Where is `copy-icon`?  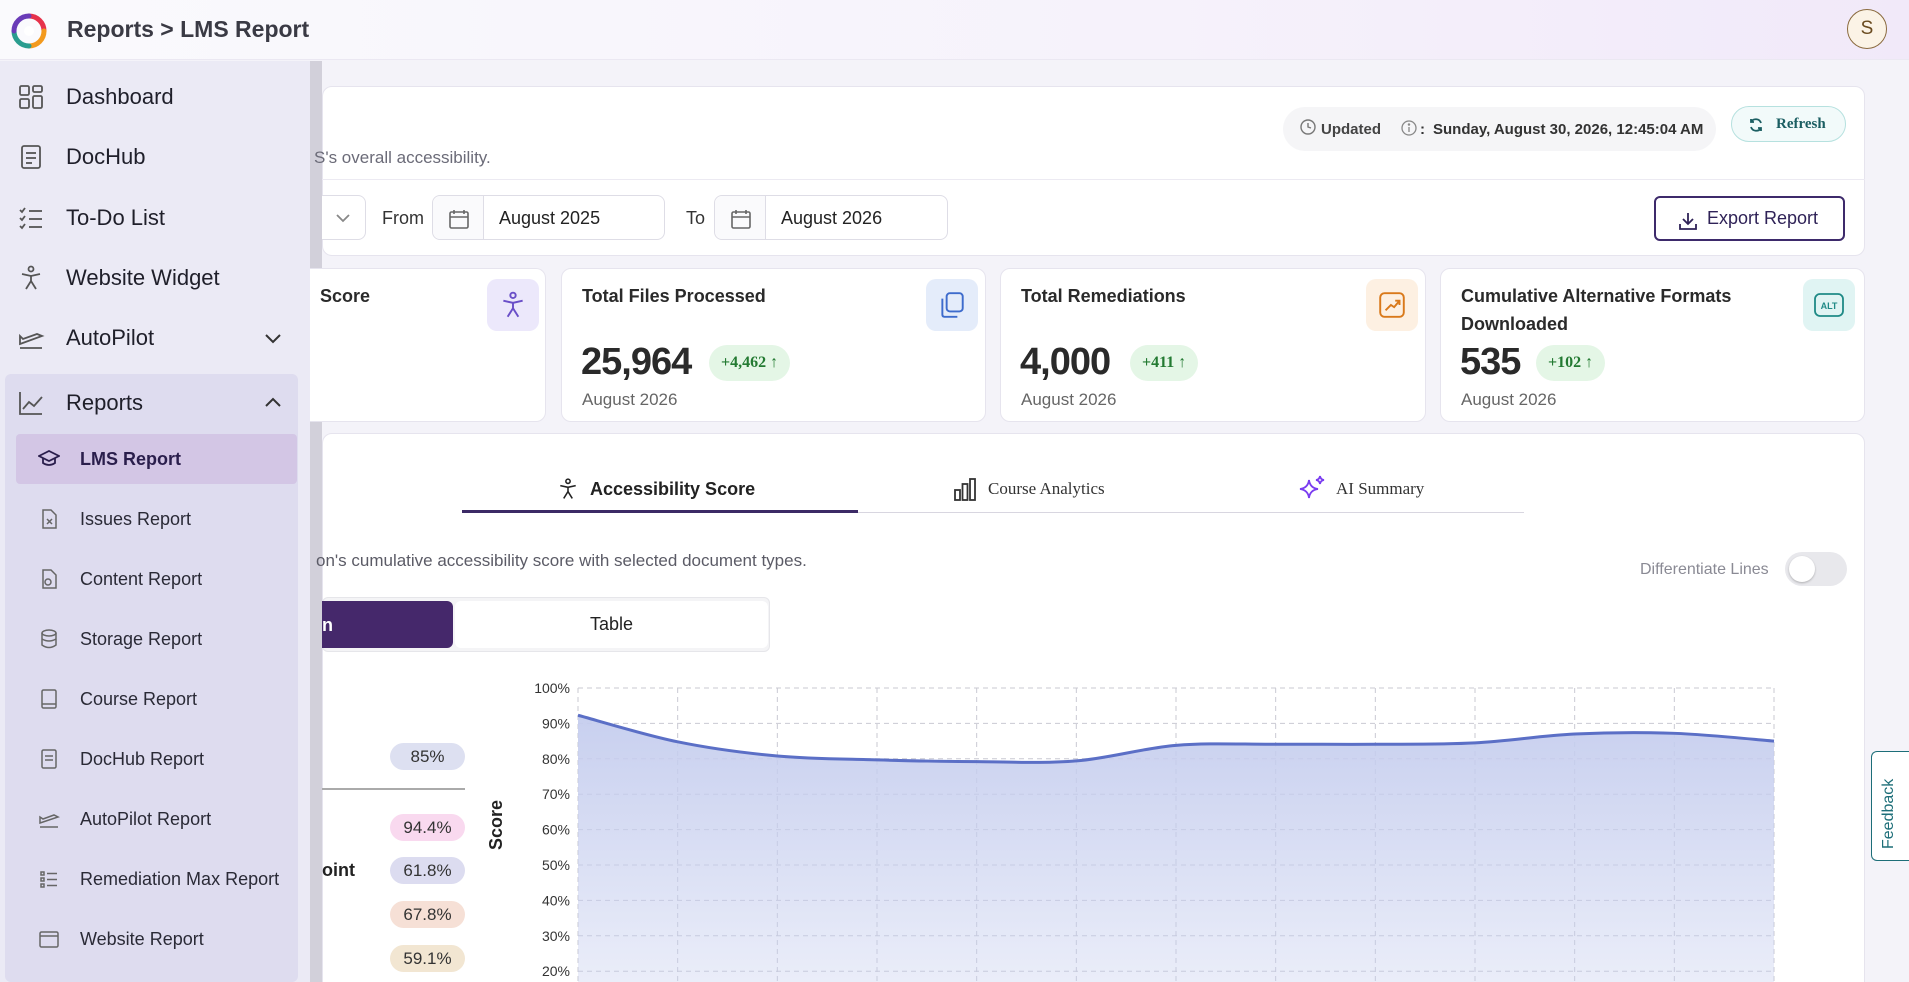
copy-icon is located at coordinates (952, 305).